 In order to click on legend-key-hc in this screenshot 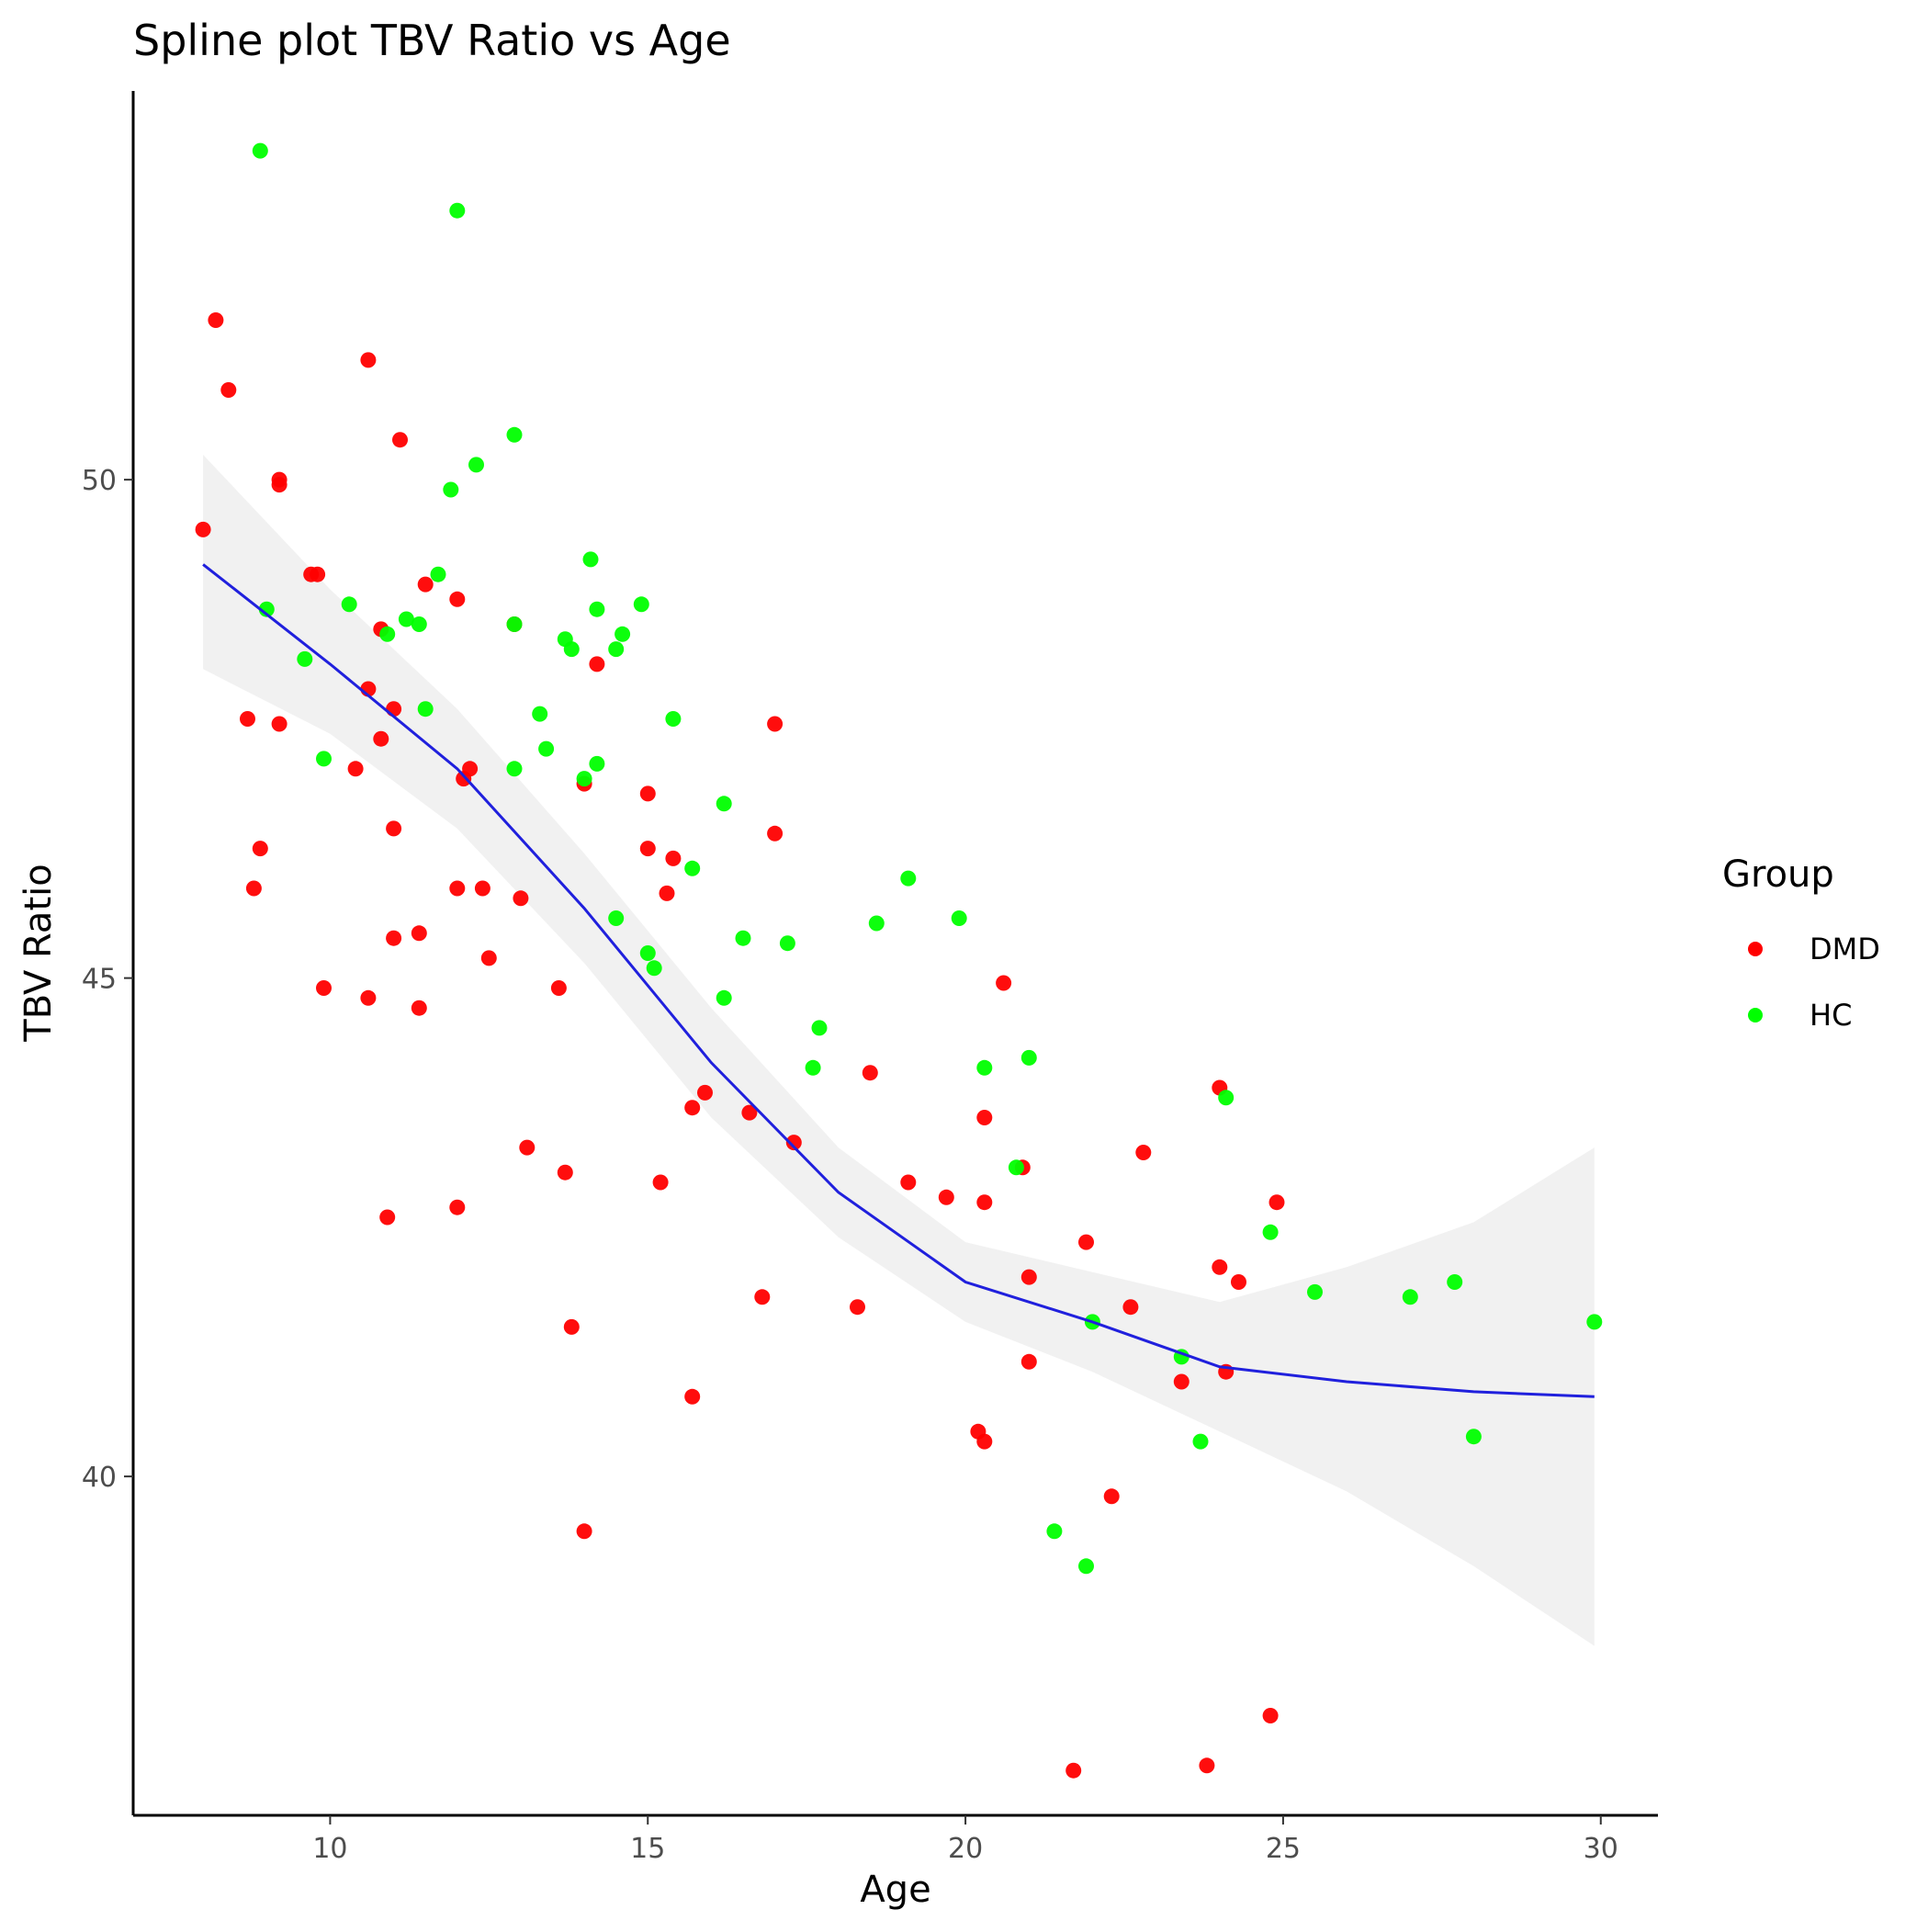, I will do `click(1755, 1015)`.